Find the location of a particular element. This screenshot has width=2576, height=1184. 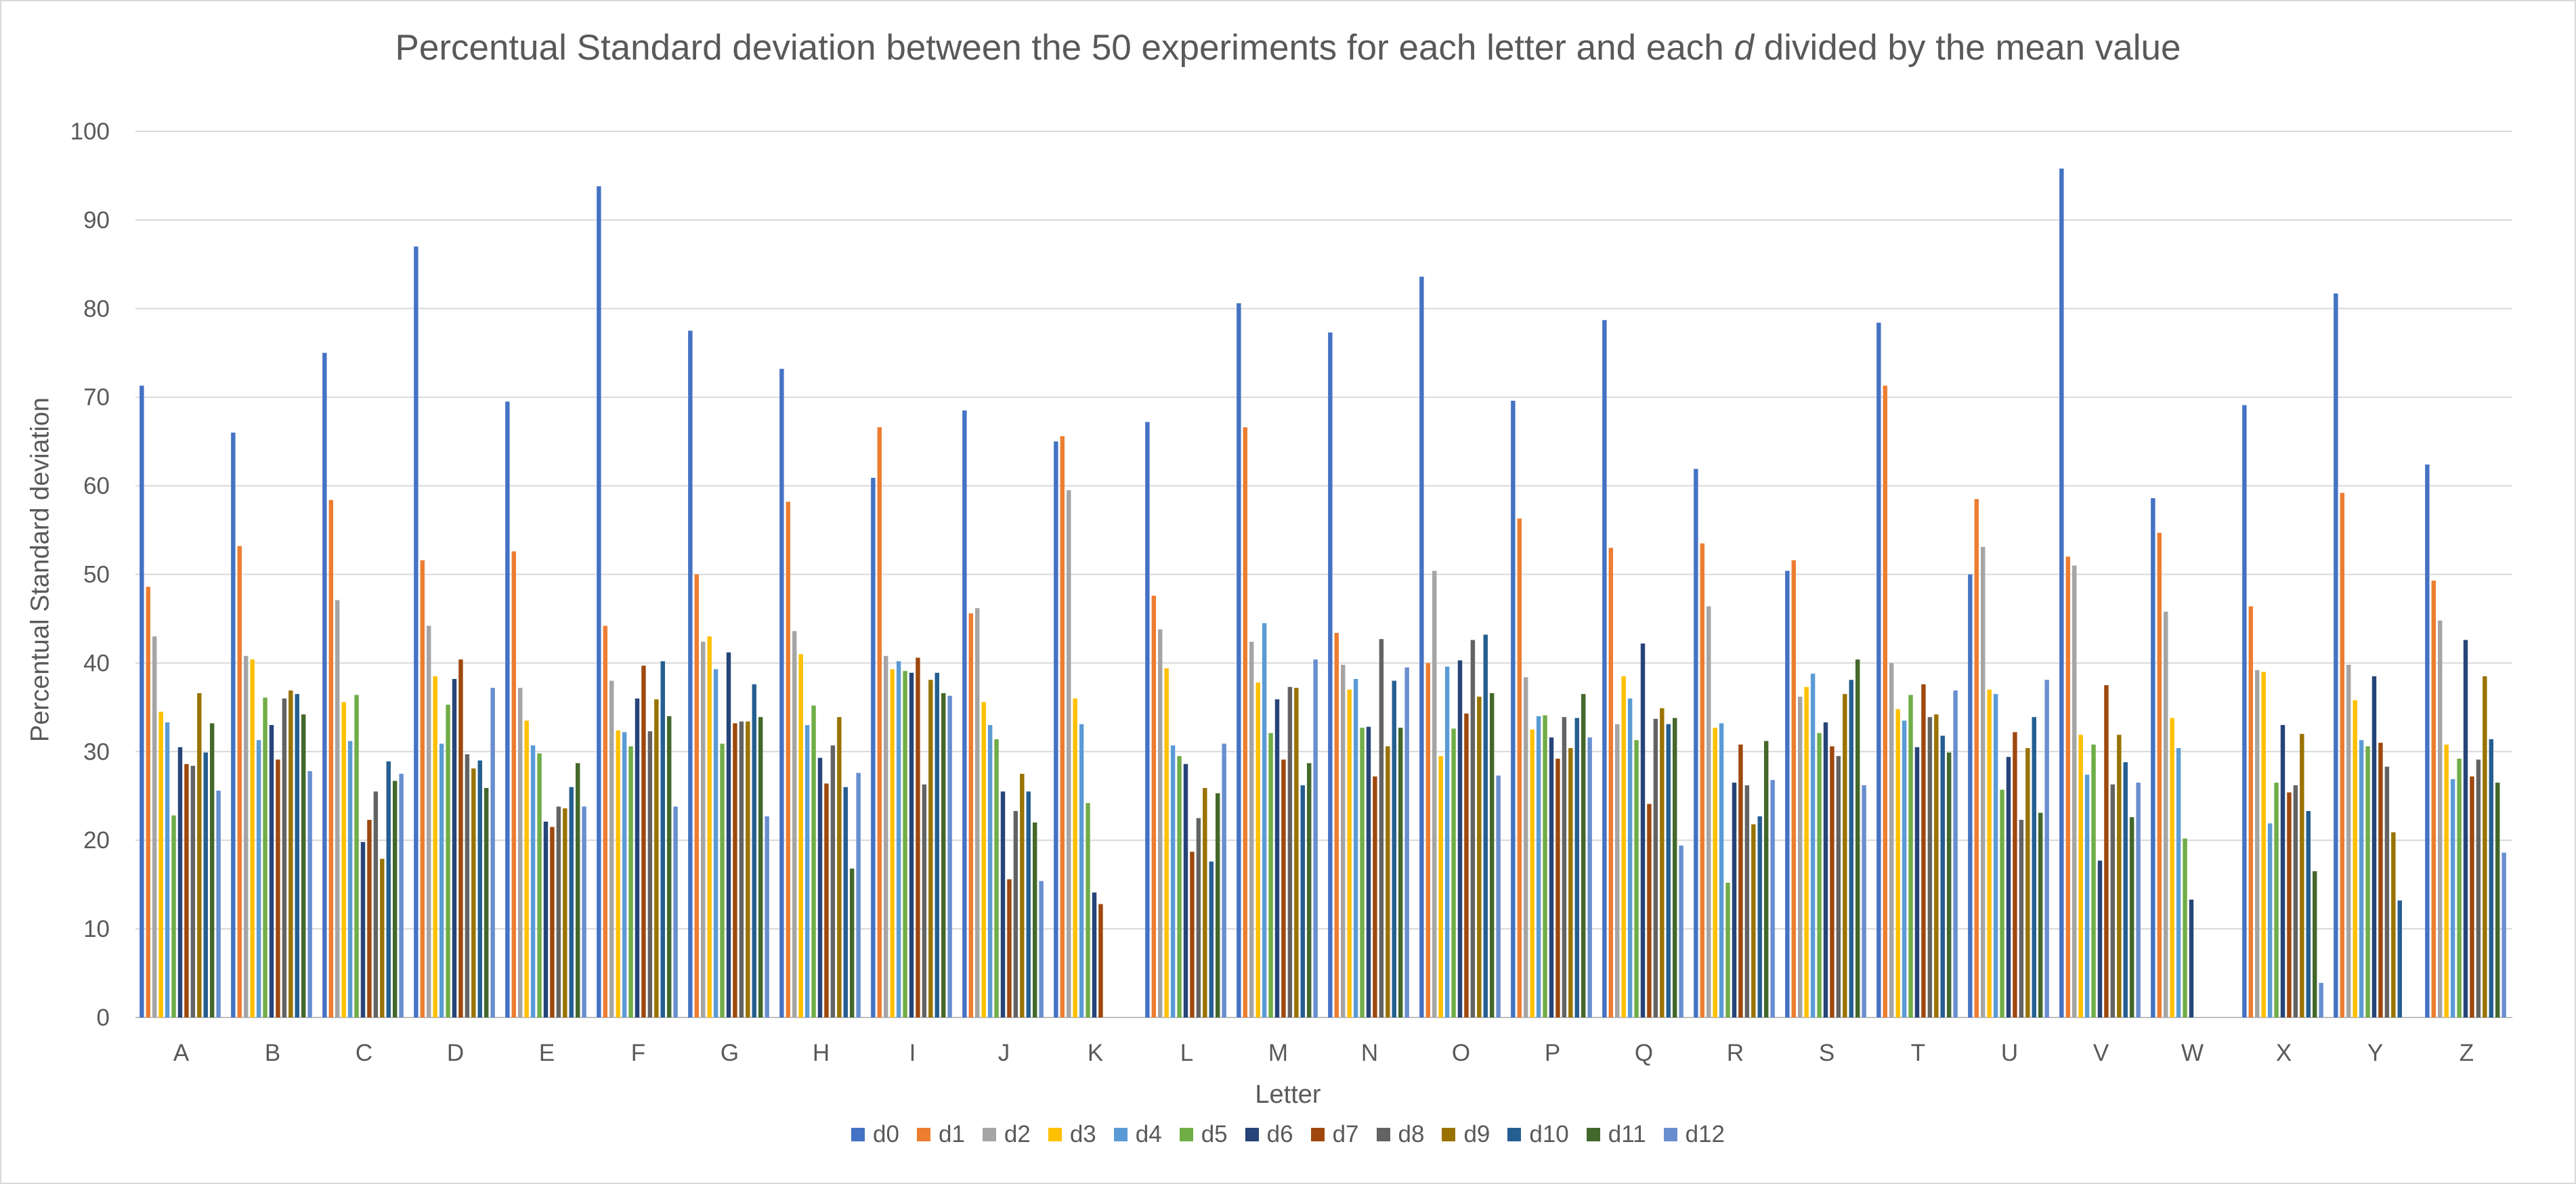

bar-M-d9 is located at coordinates (1296, 853).